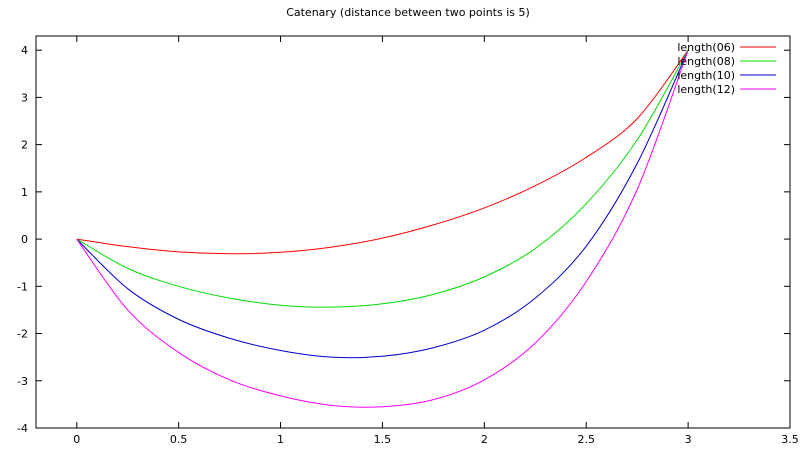 The image size is (800, 452). What do you see at coordinates (790, 439) in the screenshot?
I see `x-tick-label: 3.5` at bounding box center [790, 439].